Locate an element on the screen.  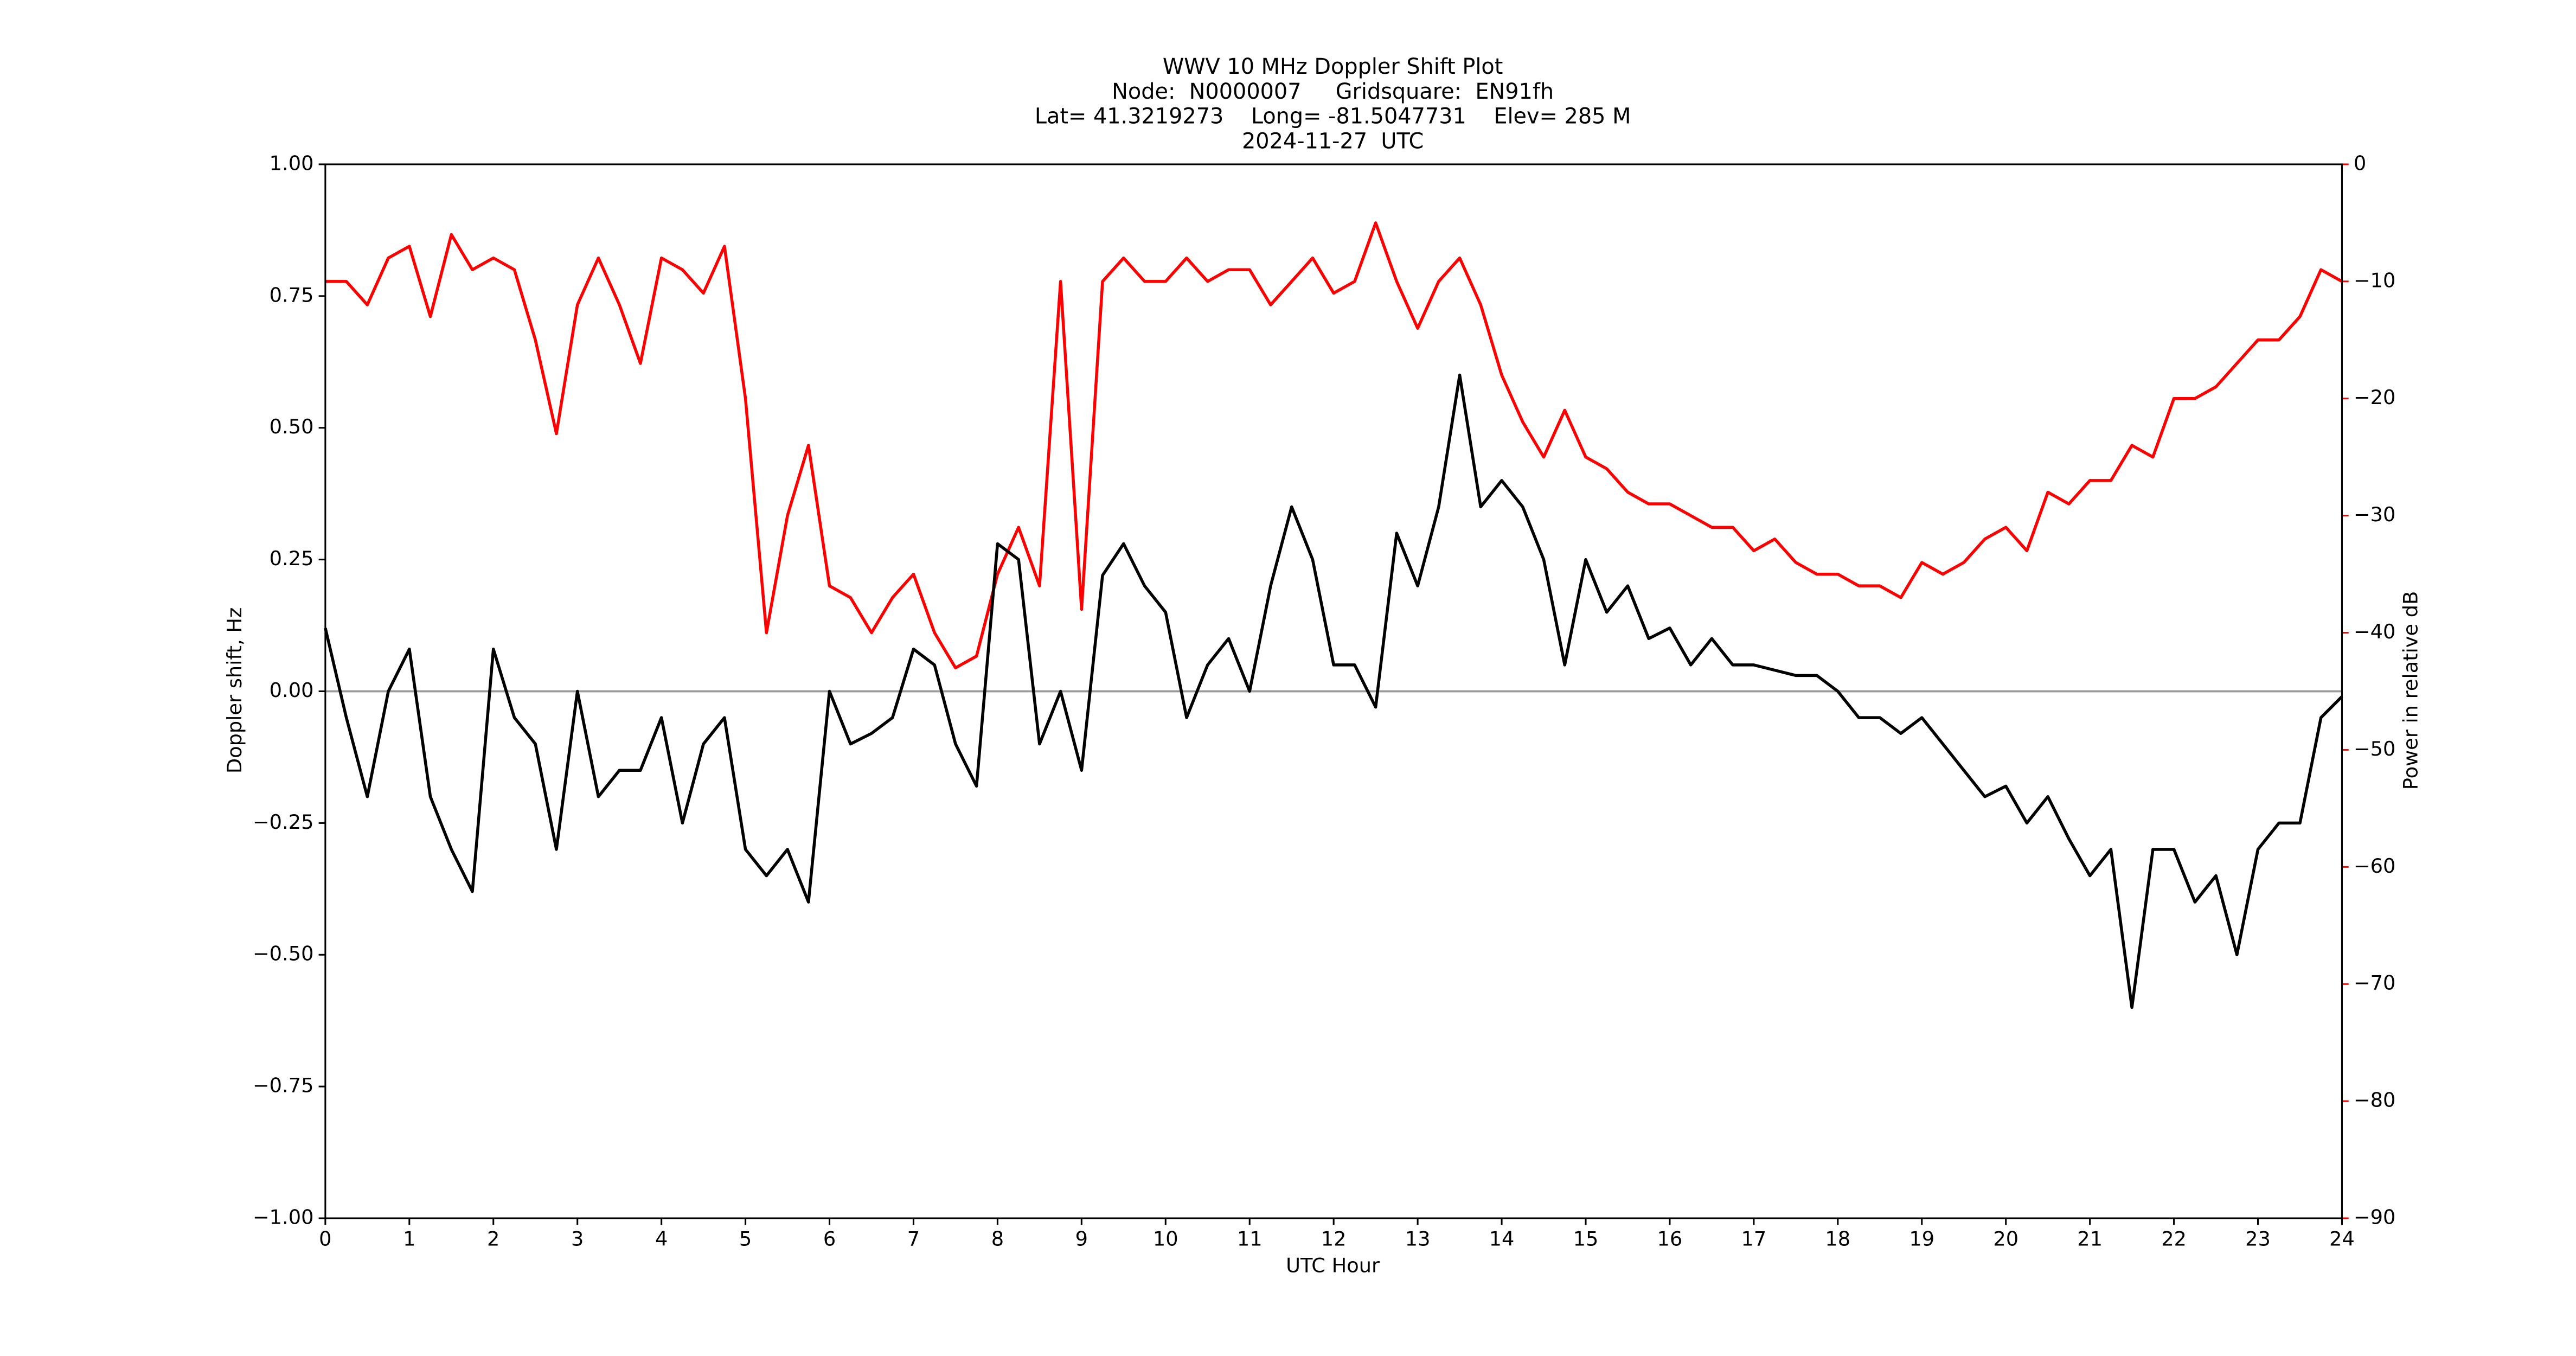
x-axis-label: UTC Hour is located at coordinates (1333, 1265).